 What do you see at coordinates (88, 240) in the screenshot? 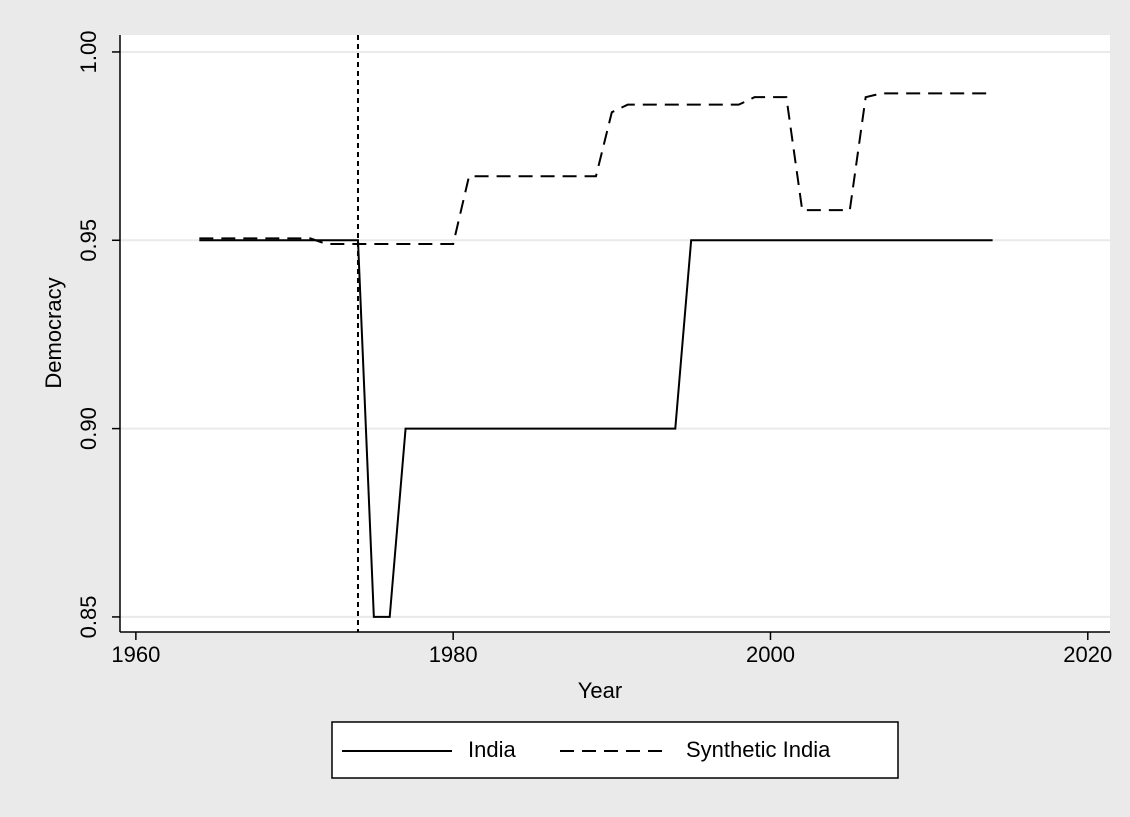
I see `y-tick-label: 0.95` at bounding box center [88, 240].